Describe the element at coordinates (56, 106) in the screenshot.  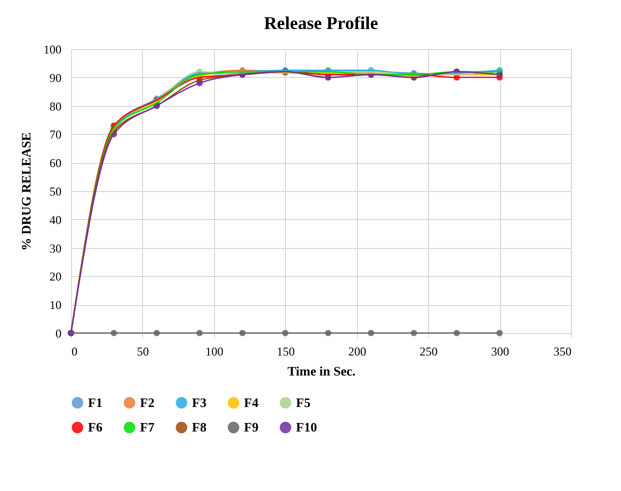
I see `y-tick-label: 80` at that location.